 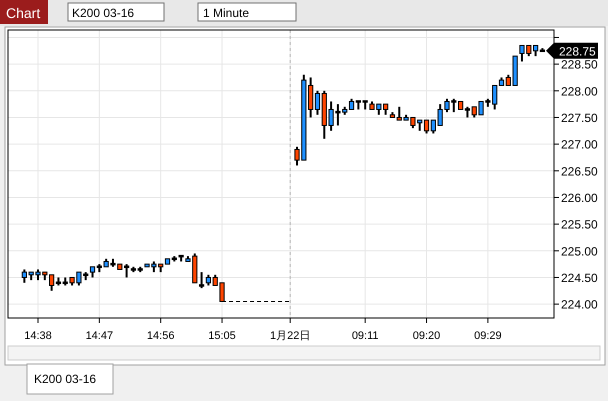 I want to click on text: K200 03-16, so click(x=65, y=379).